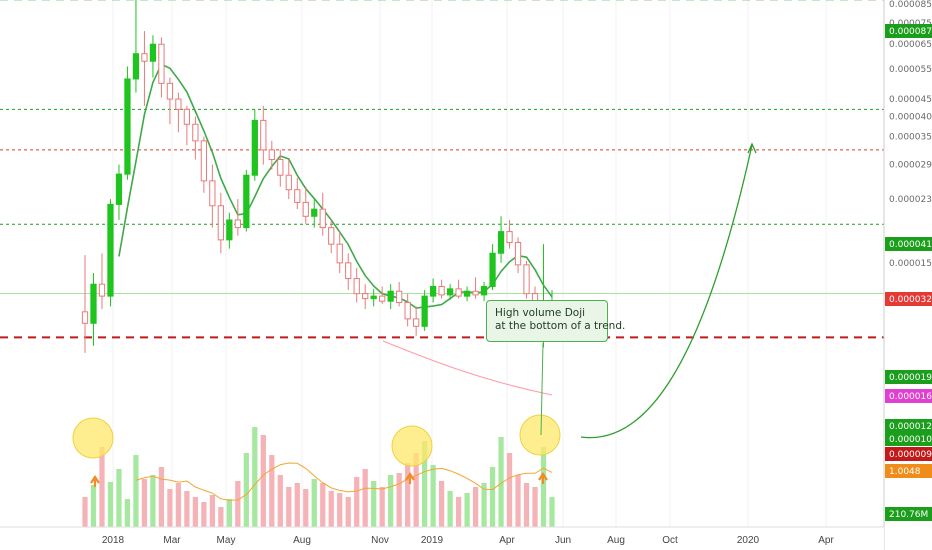 Image resolution: width=932 pixels, height=550 pixels. Describe the element at coordinates (172, 540) in the screenshot. I see `time-tick-label: Mar` at that location.